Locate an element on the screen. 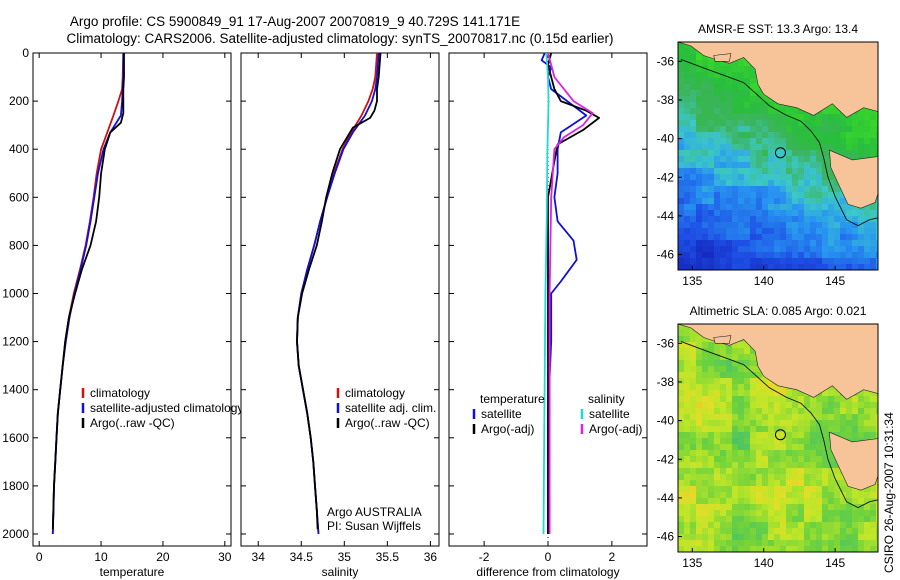 The image size is (900, 580). map-lon-label: 135 is located at coordinates (692, 563).